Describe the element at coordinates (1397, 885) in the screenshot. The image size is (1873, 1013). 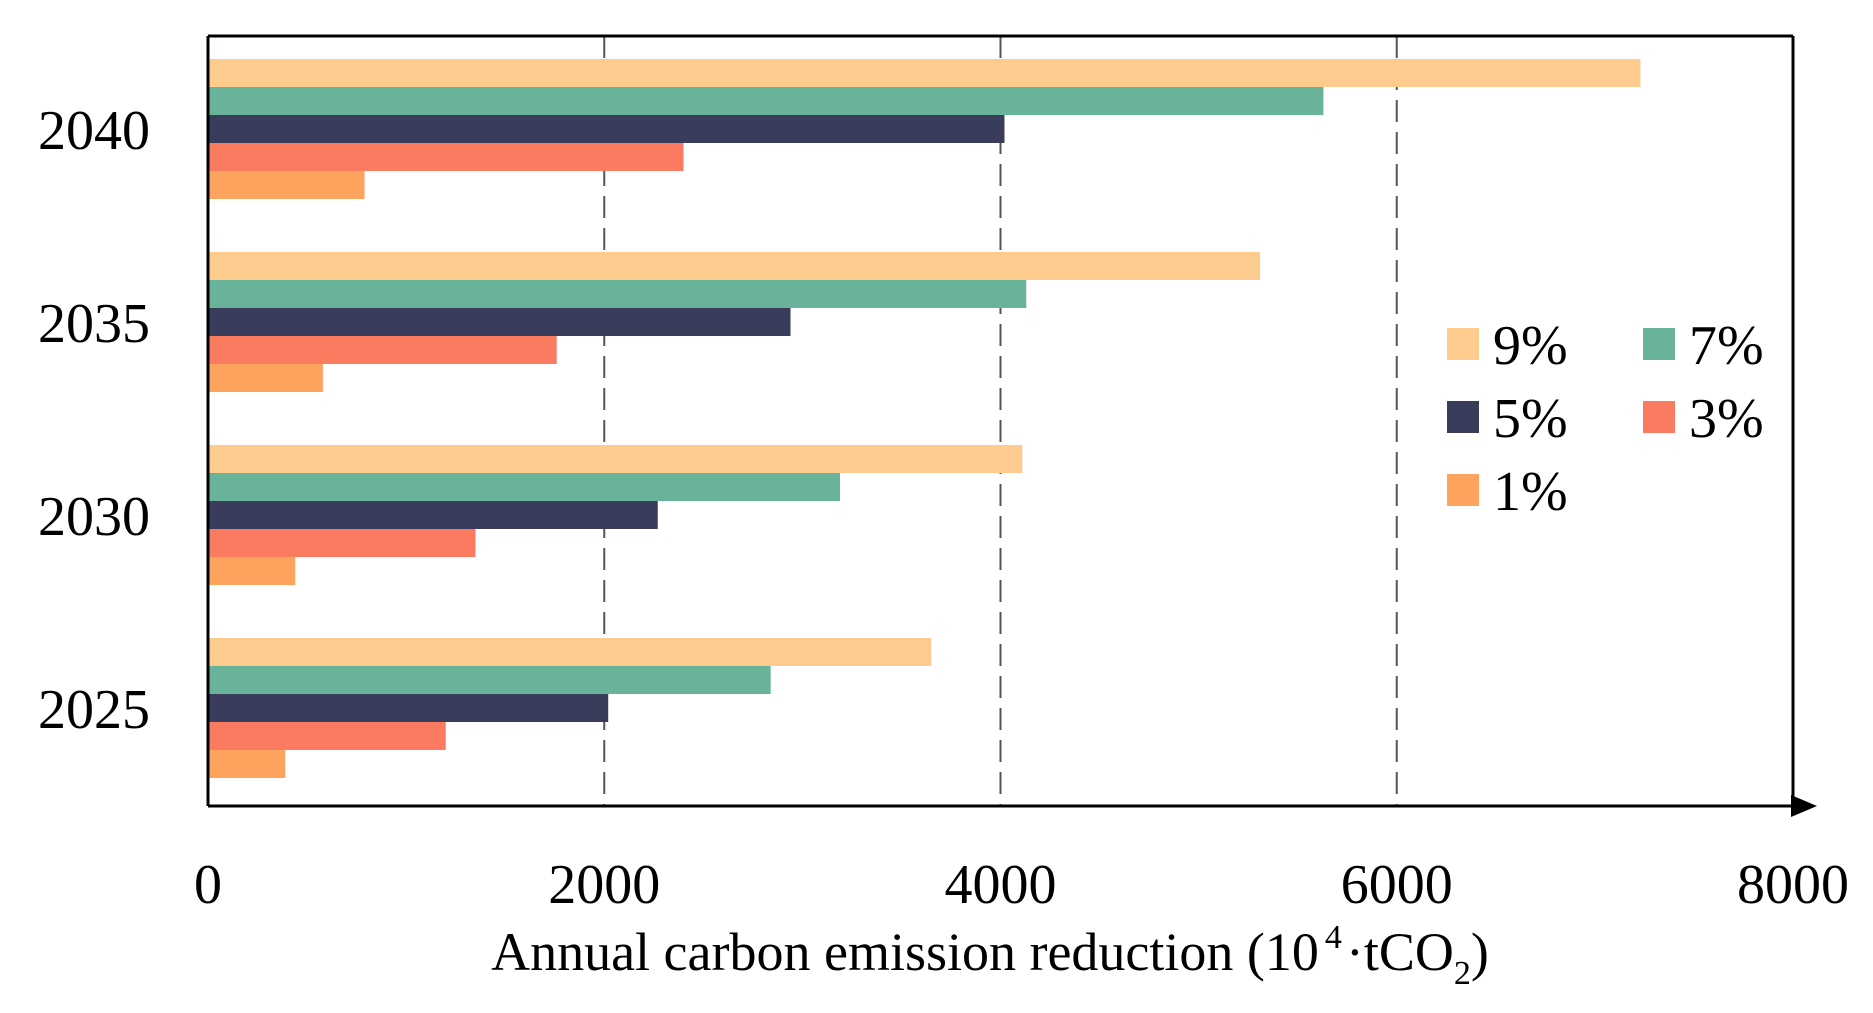
I see `x-tick-label-6000: 6000` at that location.